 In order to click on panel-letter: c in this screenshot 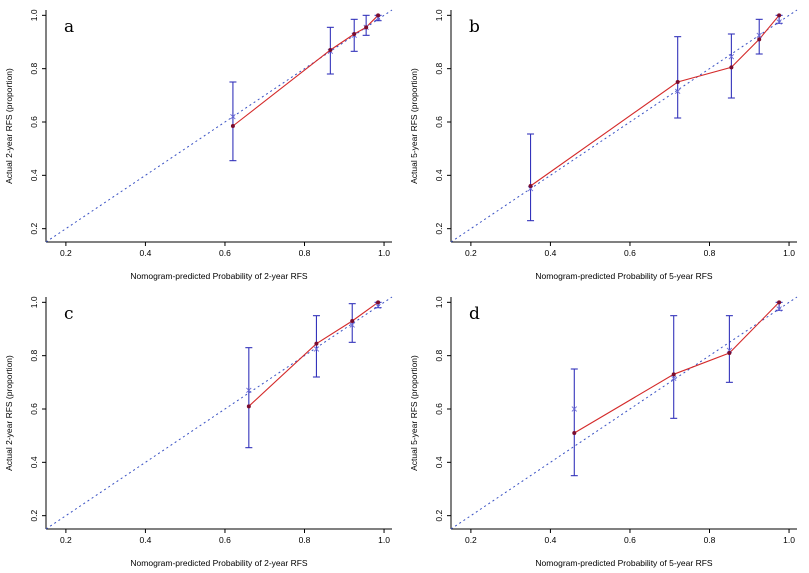, I will do `click(69, 314)`.